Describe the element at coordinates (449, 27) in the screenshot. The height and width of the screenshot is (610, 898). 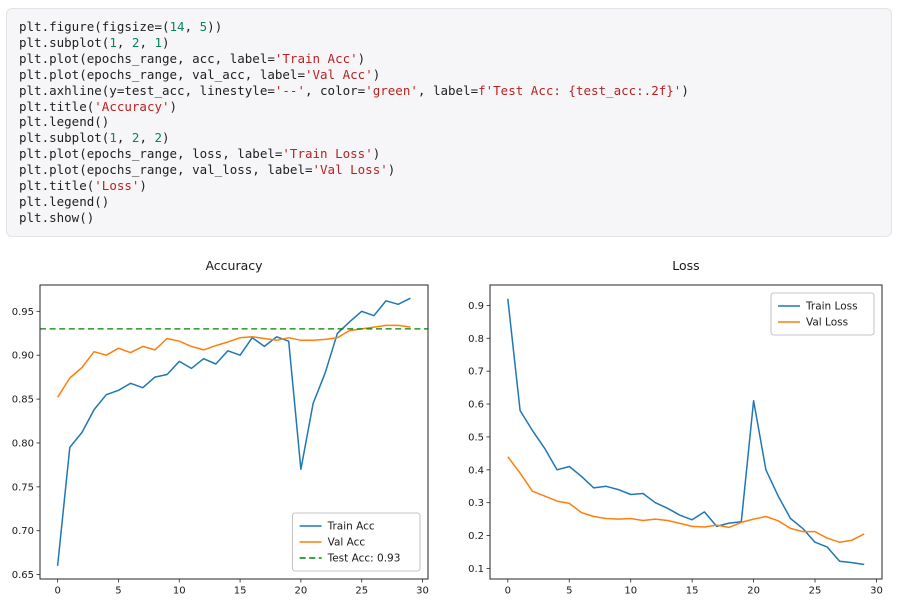
I see `code-line: plt.figure(figsize=(14, 5))` at that location.